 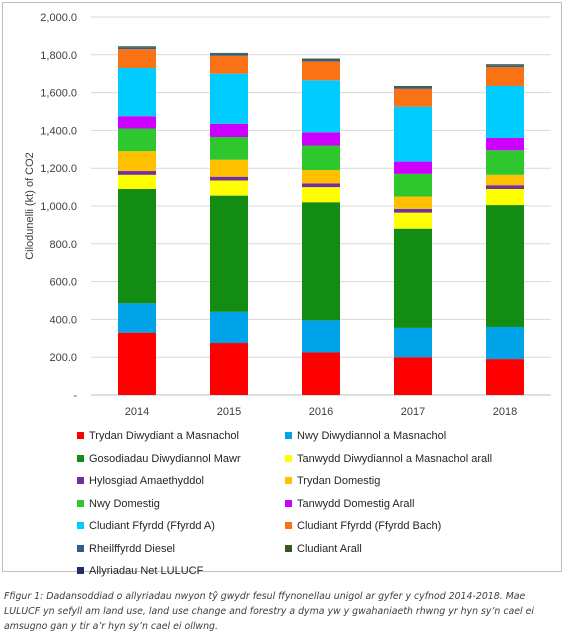 What do you see at coordinates (30, 206) in the screenshot?
I see `y-axis-label: Cilodunelli (kt) of CO2` at bounding box center [30, 206].